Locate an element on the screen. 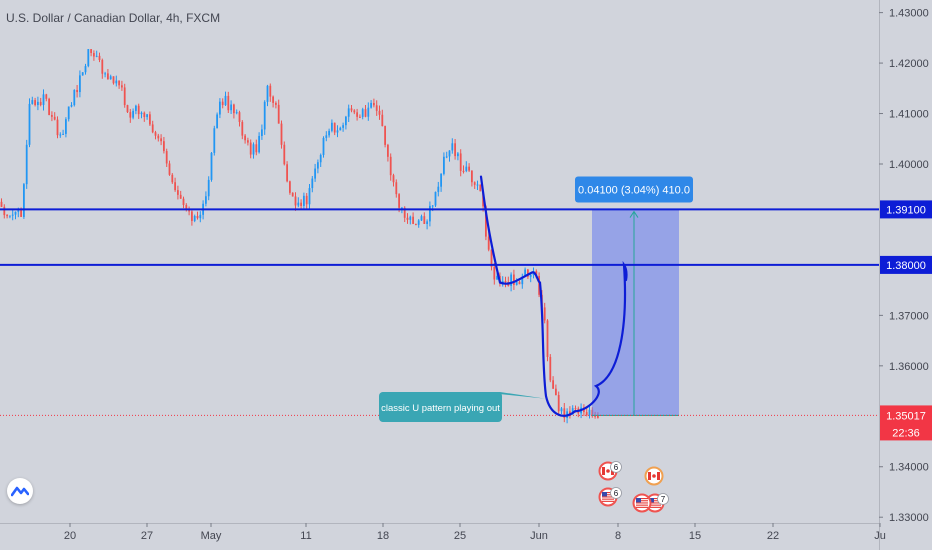  event-canada-flag-icon is located at coordinates (654, 476).